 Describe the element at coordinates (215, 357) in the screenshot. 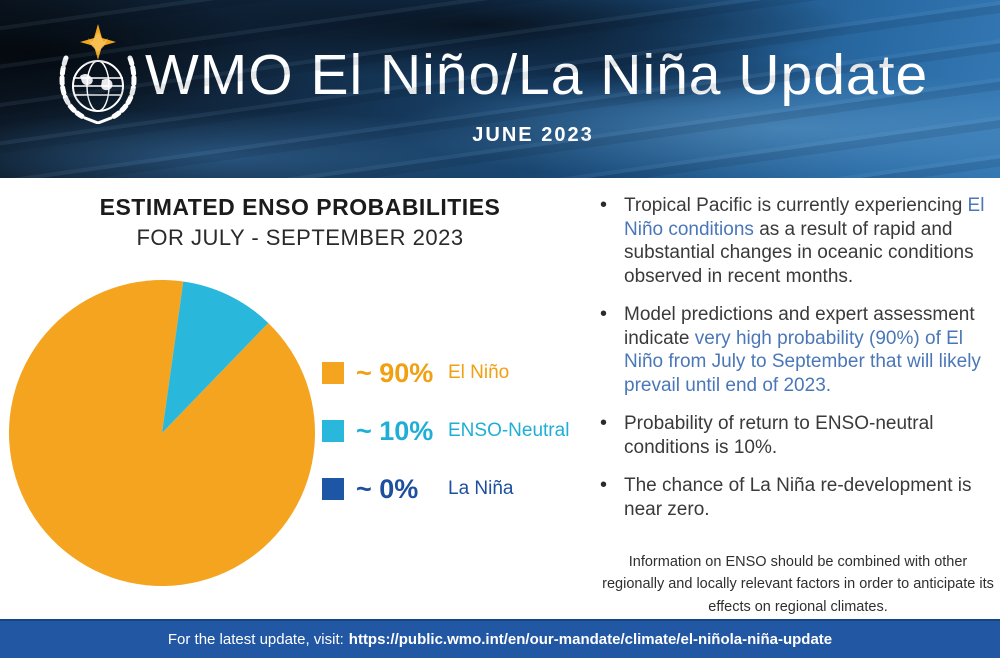

I see `pie-slice-enso-neutral` at that location.